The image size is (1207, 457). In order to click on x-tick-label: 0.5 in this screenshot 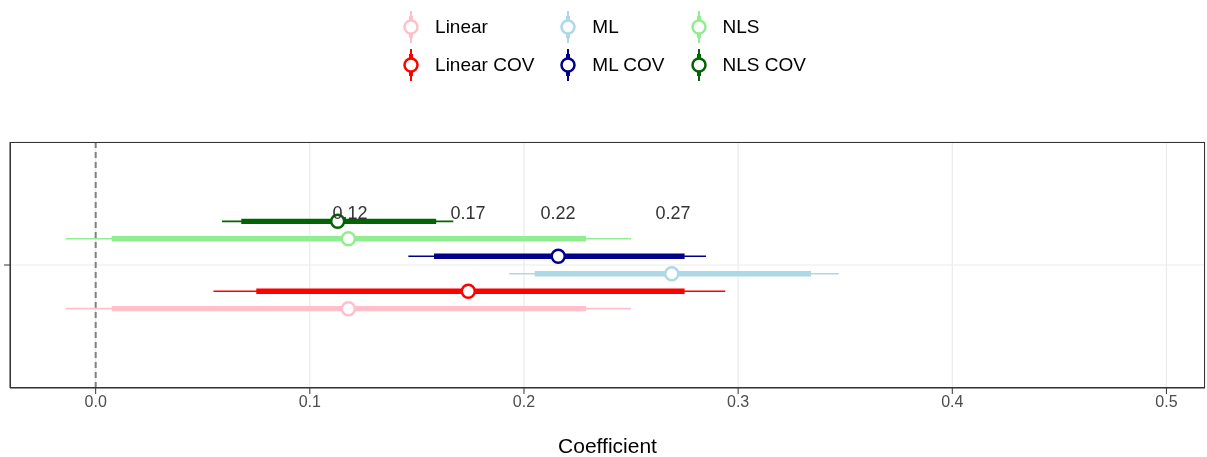, I will do `click(1166, 402)`.